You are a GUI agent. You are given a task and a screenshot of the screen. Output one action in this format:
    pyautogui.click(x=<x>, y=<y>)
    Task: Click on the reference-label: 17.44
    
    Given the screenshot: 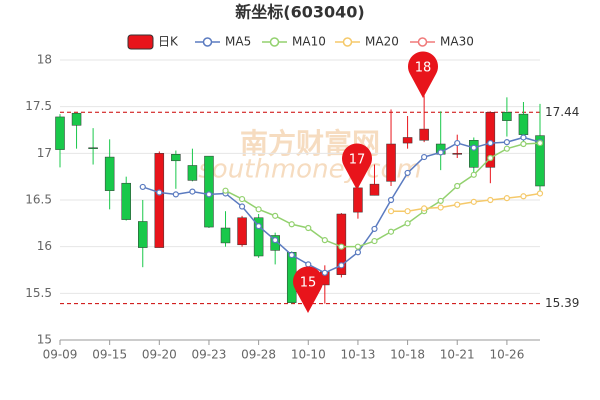 What is the action you would take?
    pyautogui.click(x=562, y=112)
    